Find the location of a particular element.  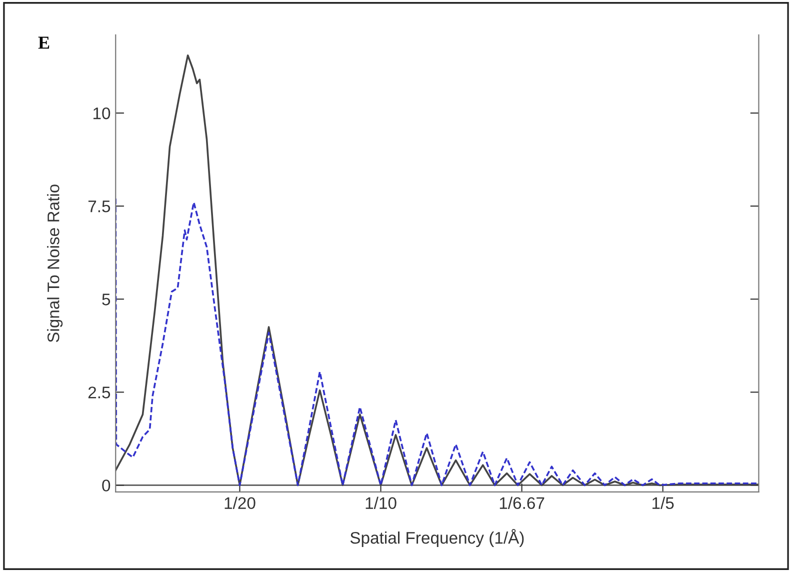

x-axis-title: Spatial Frequency (1/Å) is located at coordinates (437, 538).